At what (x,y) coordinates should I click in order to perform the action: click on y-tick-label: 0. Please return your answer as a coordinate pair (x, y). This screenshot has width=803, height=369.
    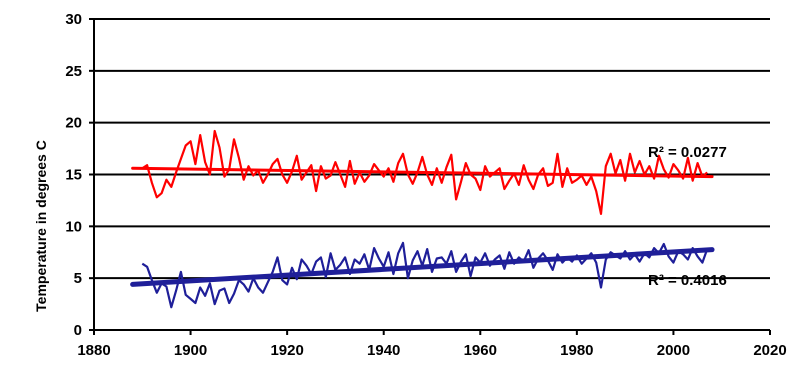
    Looking at the image, I should click on (78, 330).